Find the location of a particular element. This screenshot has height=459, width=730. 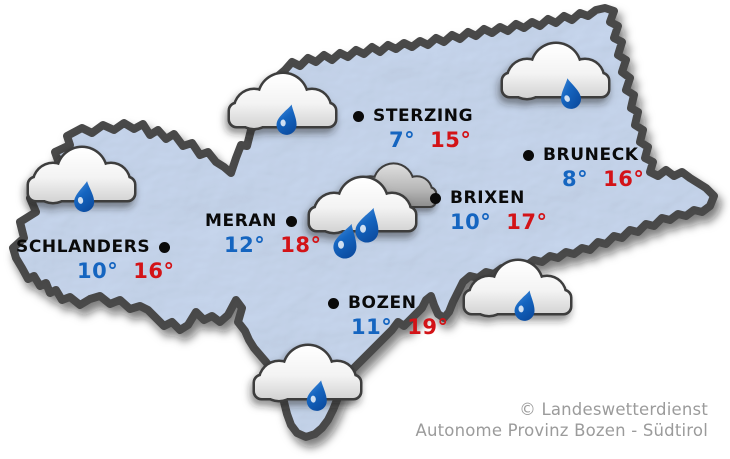

copyright-line-2: Autonome Provinz Bozen - Südtirol is located at coordinates (561, 430).